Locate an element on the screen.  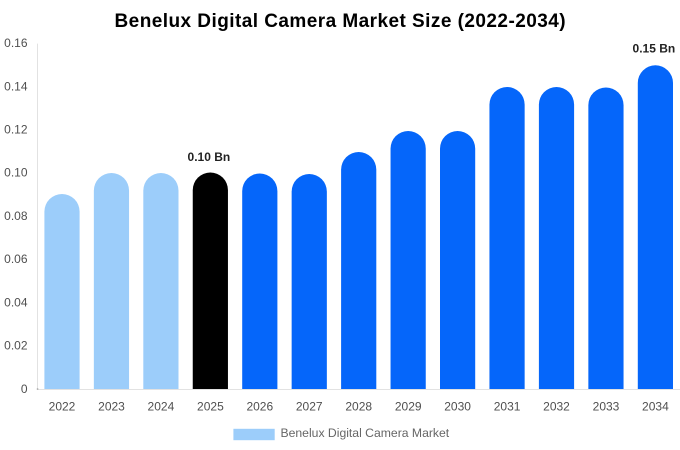
svg-text: 0.15 Bn is located at coordinates (654, 49).